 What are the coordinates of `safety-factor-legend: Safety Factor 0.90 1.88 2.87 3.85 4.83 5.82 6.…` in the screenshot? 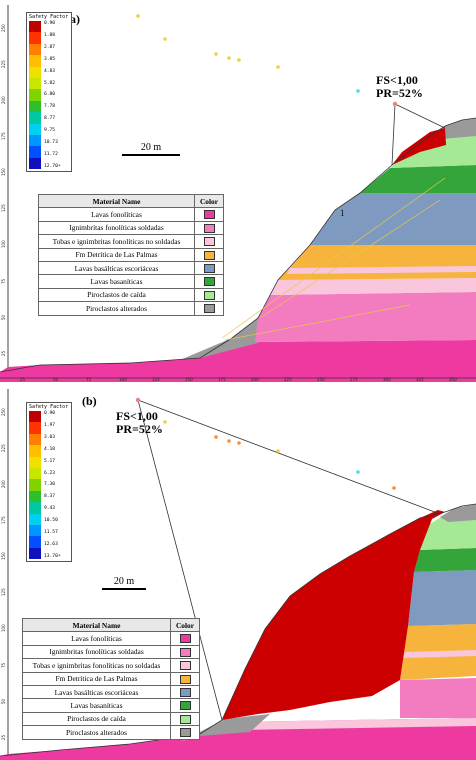 It's located at (49, 92).